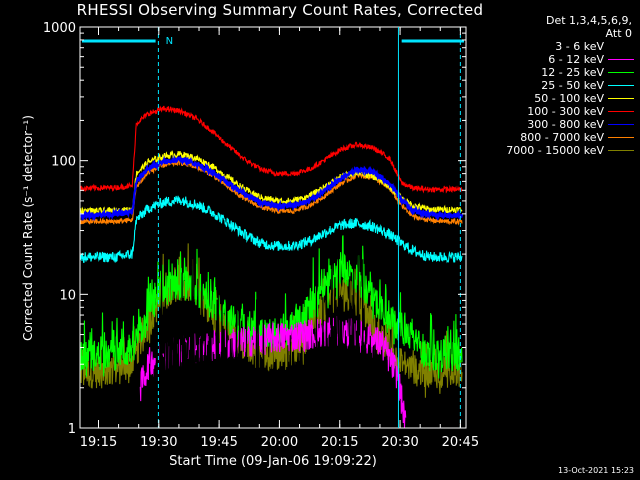  Describe the element at coordinates (460, 442) in the screenshot. I see `x-tick-label: 20:45` at that location.